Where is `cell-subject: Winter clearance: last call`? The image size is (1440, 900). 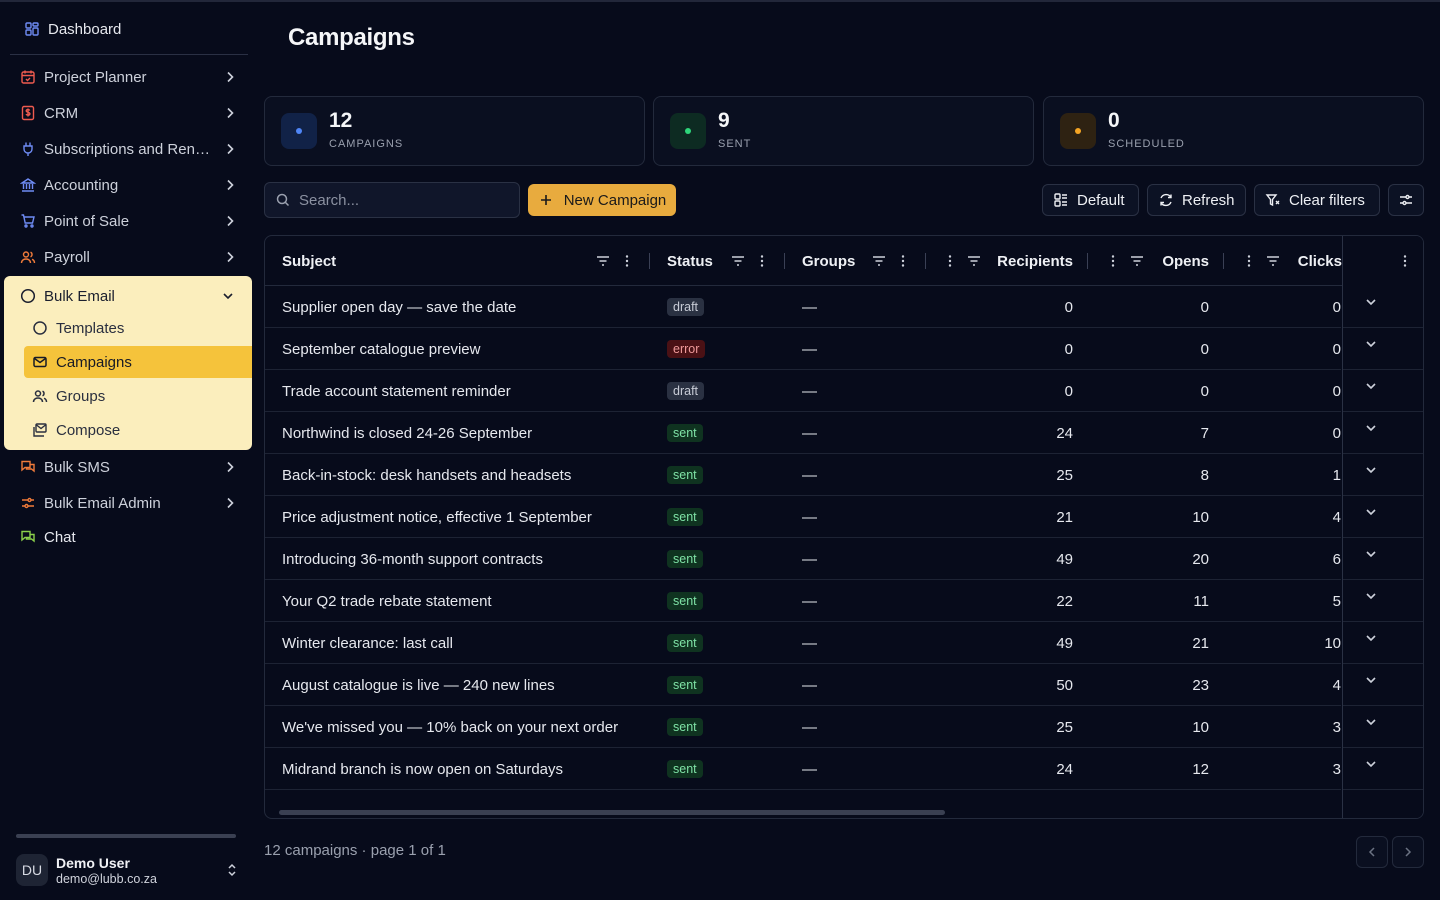 cell-subject: Winter clearance: last call is located at coordinates (367, 643).